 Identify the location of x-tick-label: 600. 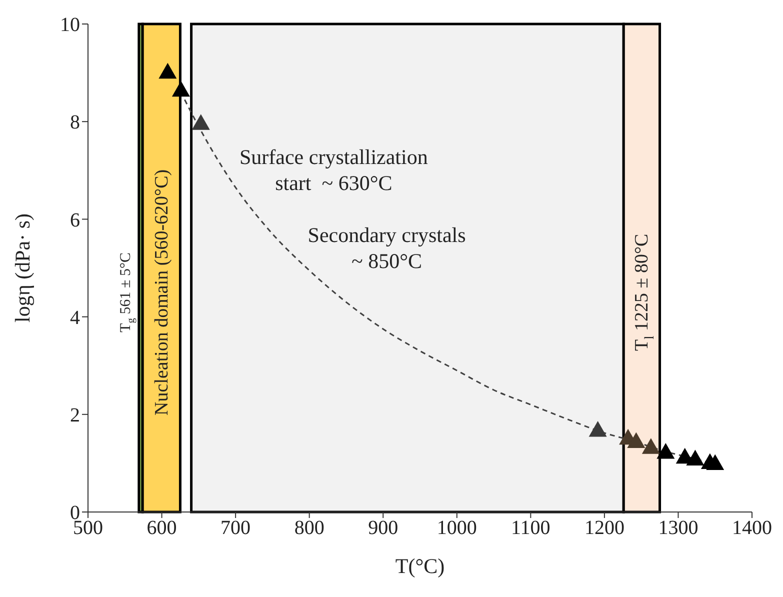
(161, 528).